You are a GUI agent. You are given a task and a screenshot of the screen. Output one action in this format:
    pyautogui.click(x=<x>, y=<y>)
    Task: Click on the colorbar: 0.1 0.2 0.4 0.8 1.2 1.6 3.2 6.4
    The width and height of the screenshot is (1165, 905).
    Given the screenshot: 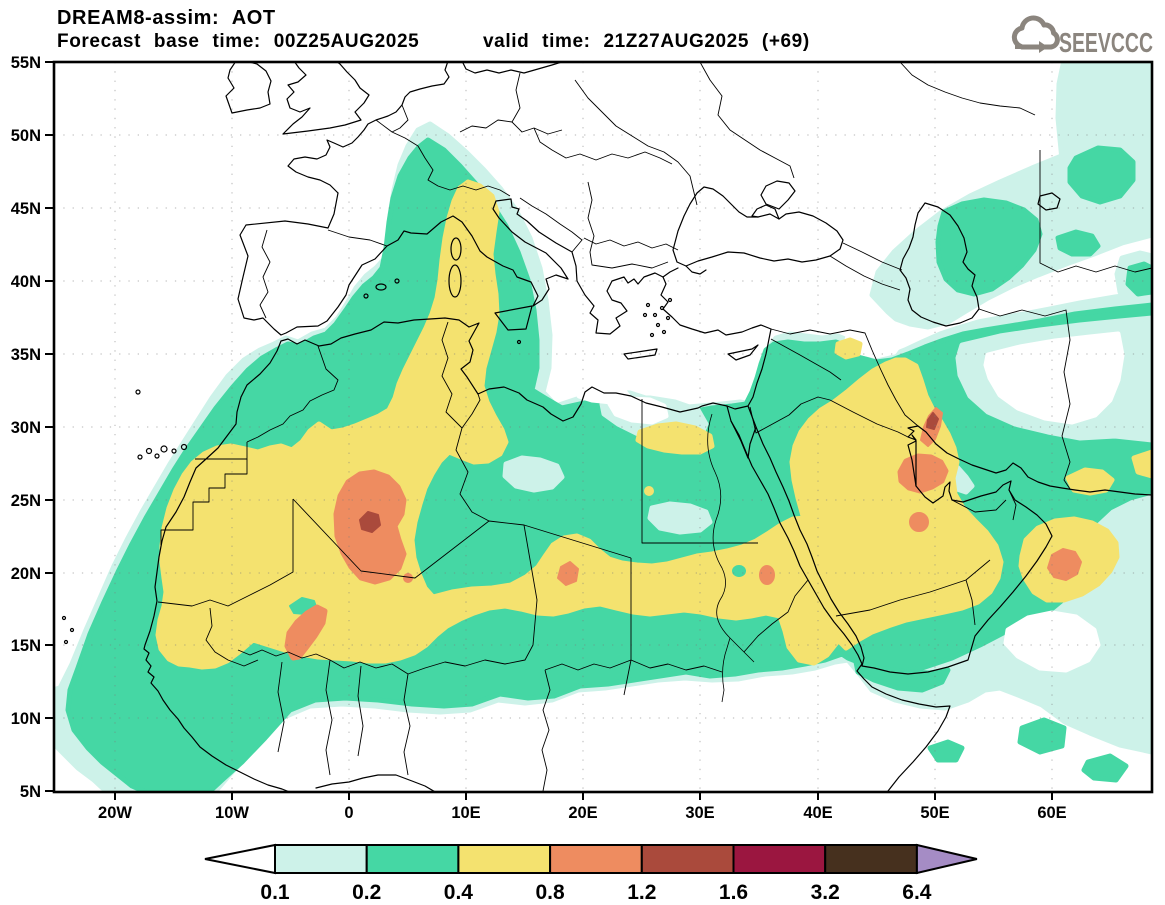 What is the action you would take?
    pyautogui.click(x=591, y=873)
    